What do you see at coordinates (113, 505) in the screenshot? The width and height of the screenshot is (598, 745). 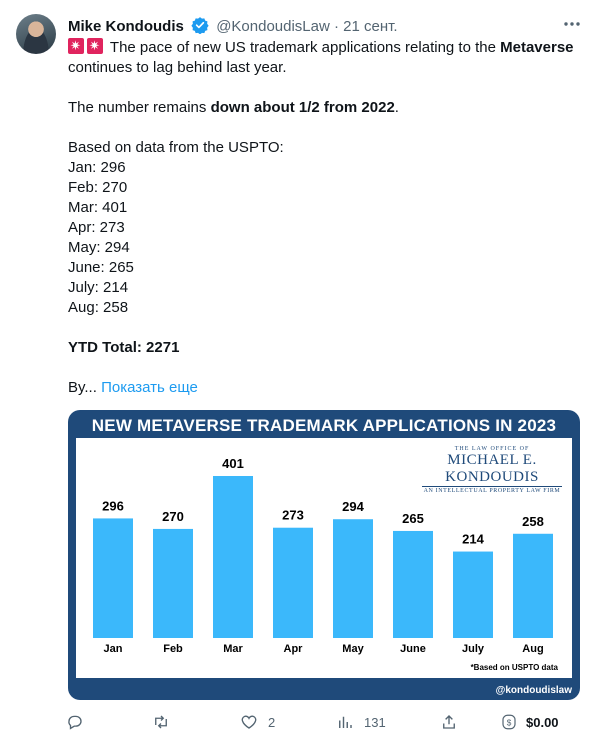 I see `bar-value-label: 296` at bounding box center [113, 505].